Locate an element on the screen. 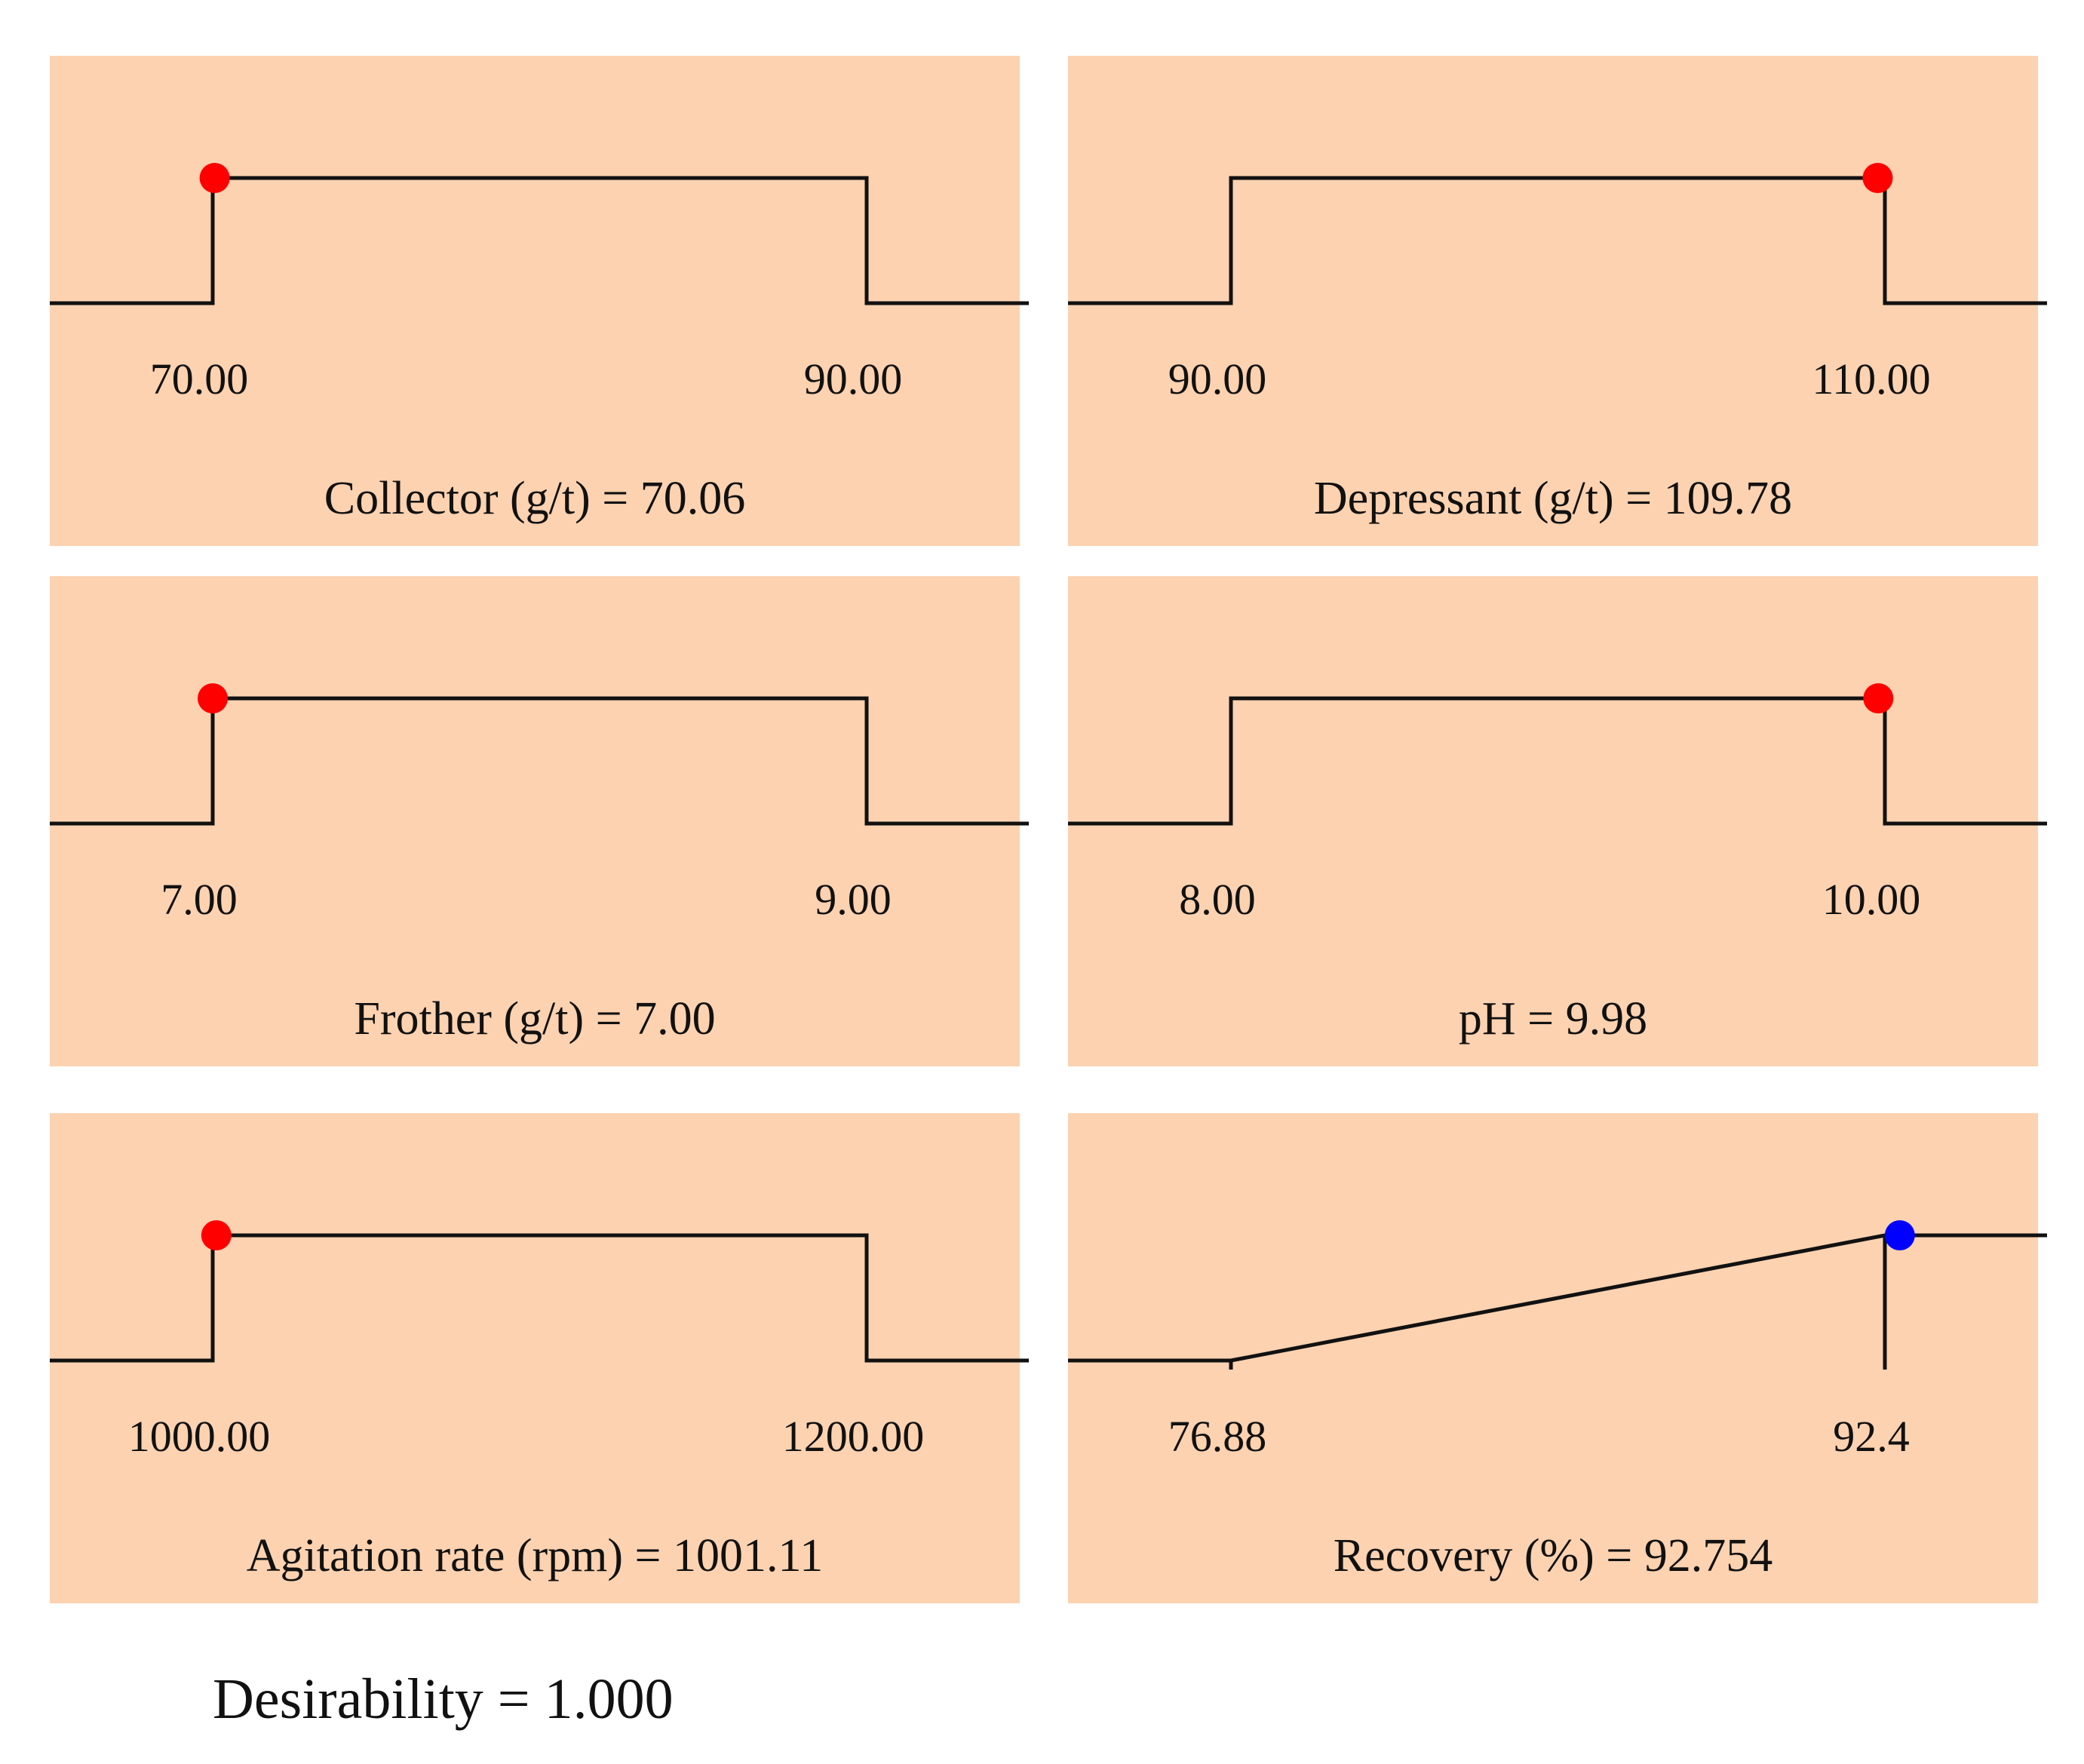  low-tick-label: 7.00 is located at coordinates (199, 899).